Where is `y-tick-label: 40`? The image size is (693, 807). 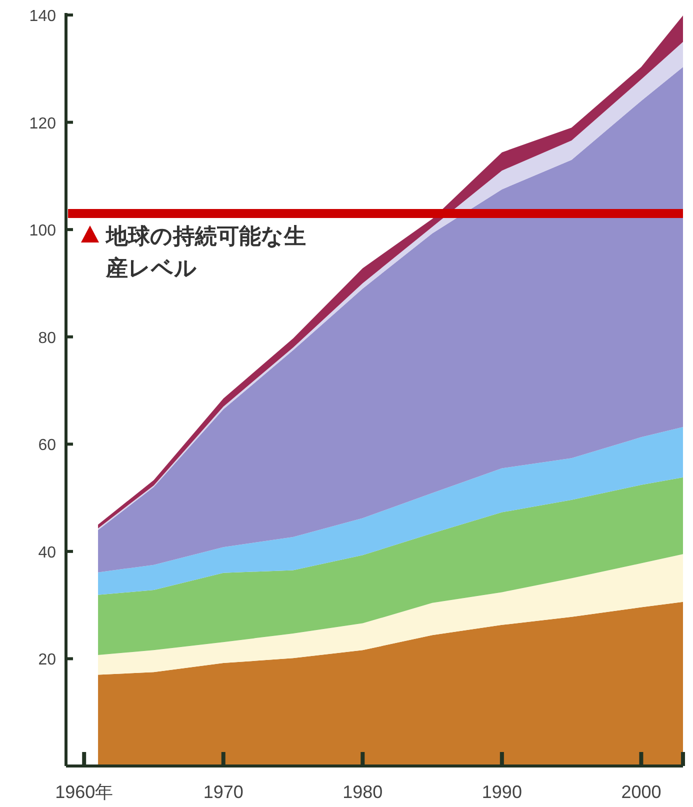 y-tick-label: 40 is located at coordinates (47, 553).